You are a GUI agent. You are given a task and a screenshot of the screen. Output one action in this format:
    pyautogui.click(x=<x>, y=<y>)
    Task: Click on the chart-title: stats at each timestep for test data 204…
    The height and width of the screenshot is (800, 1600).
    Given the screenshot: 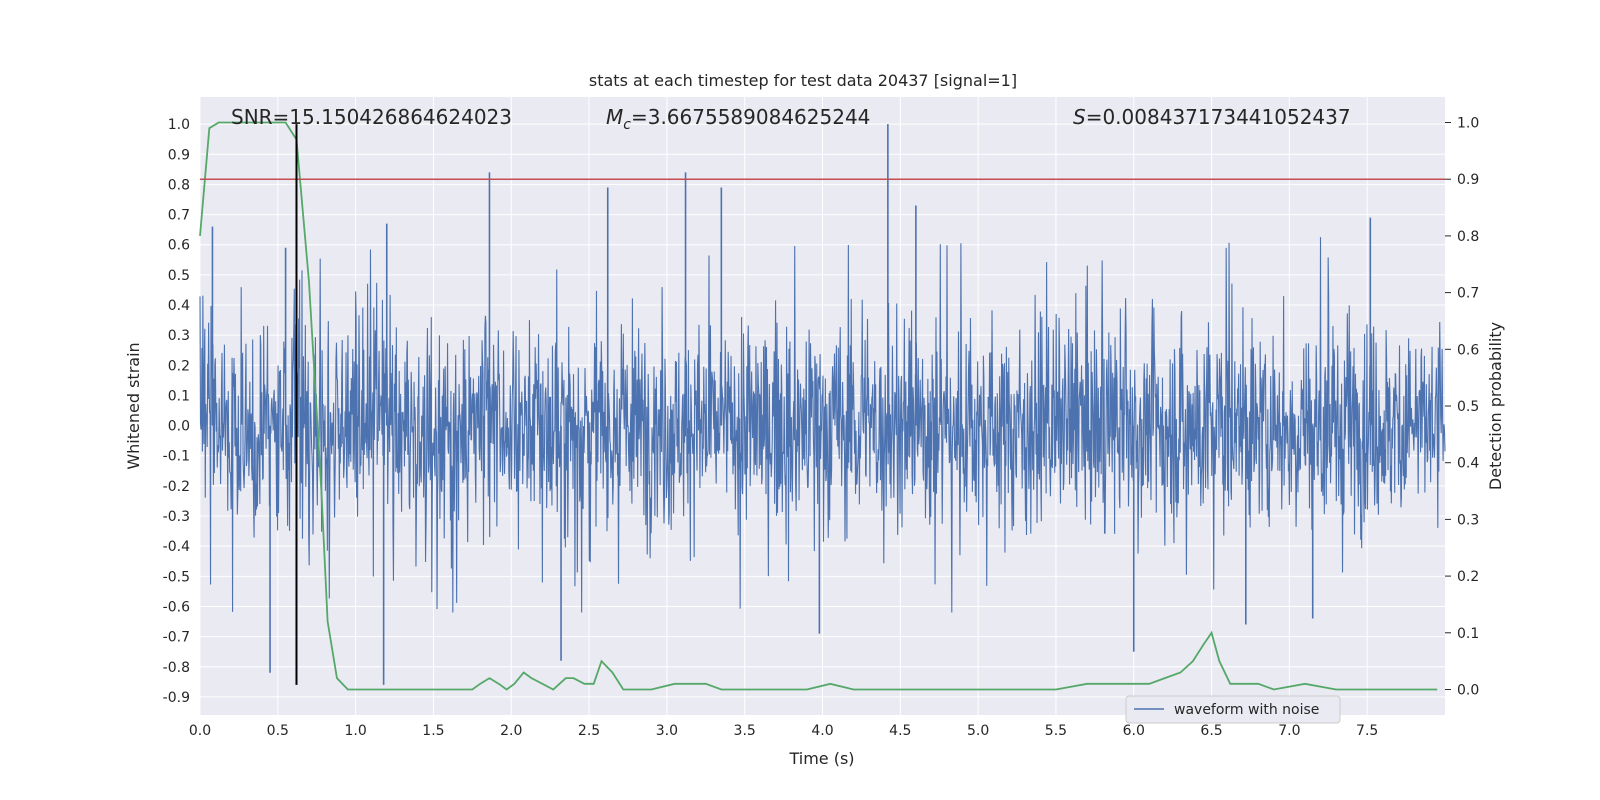 What is the action you would take?
    pyautogui.click(x=803, y=80)
    